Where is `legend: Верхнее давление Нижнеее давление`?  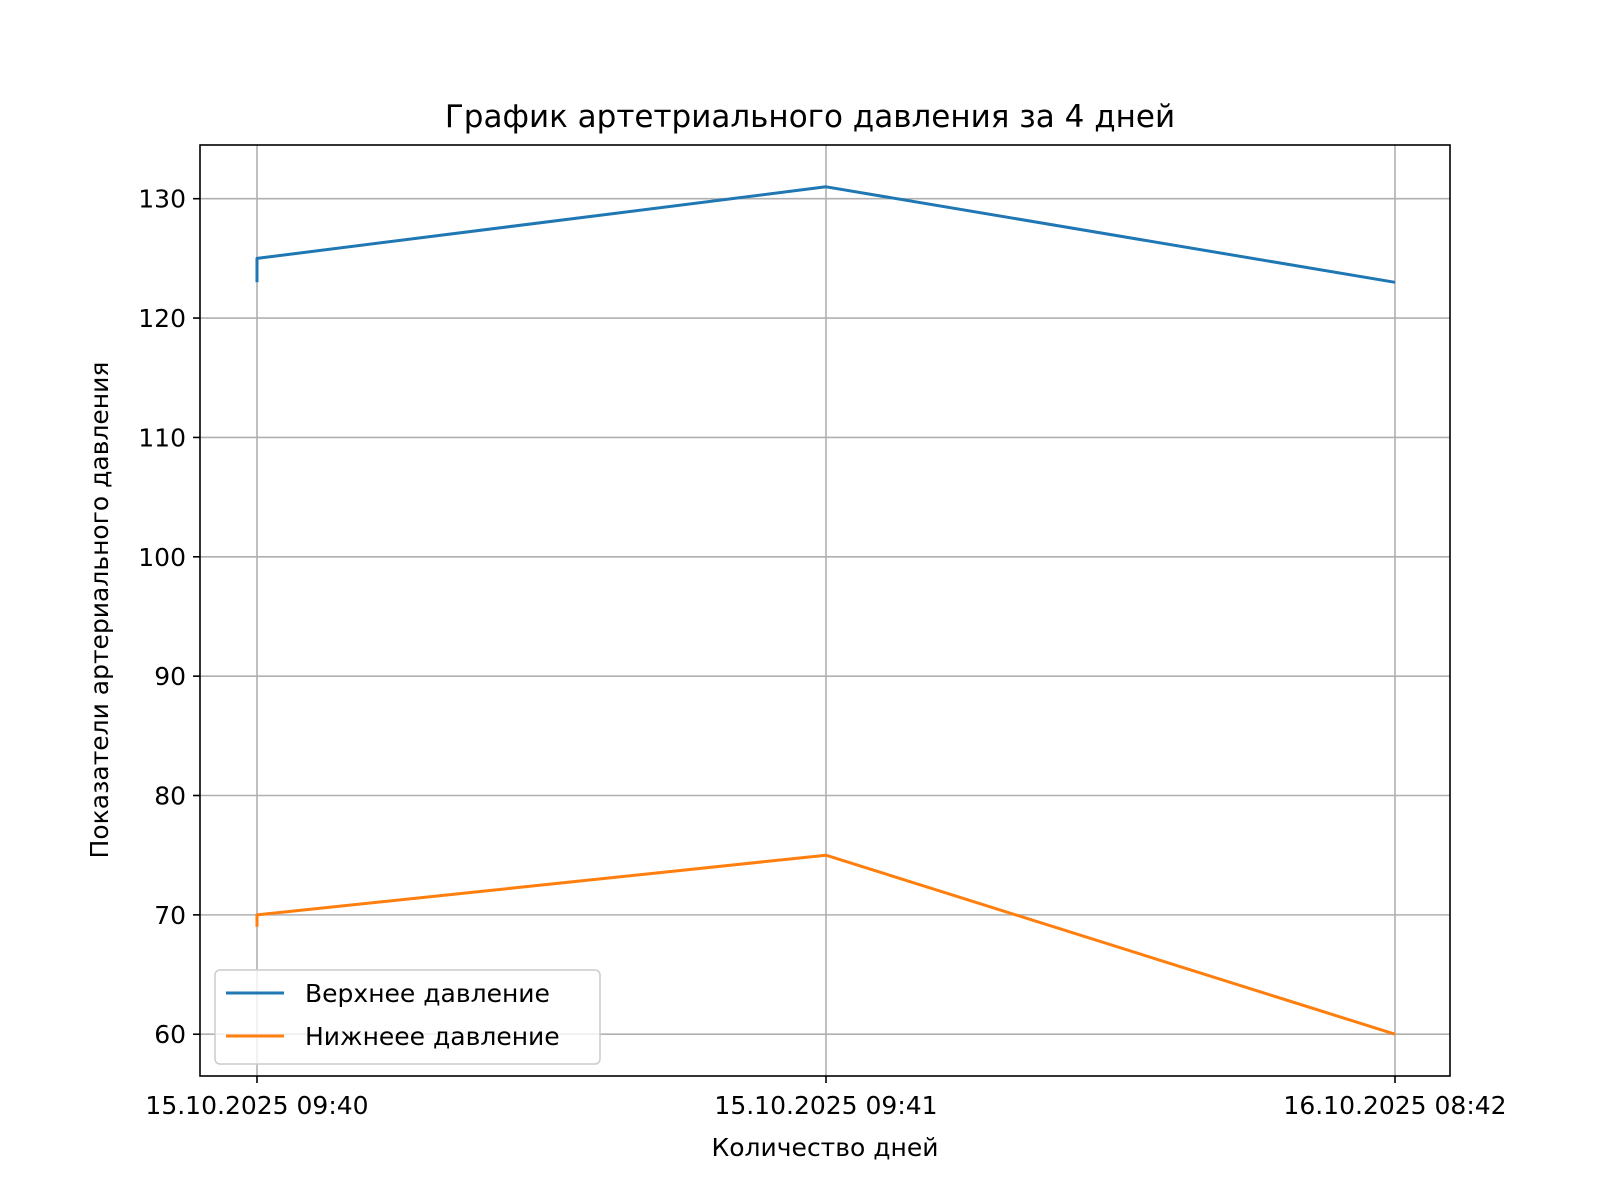 legend: Верхнее давление Нижнеее давление is located at coordinates (407, 1017).